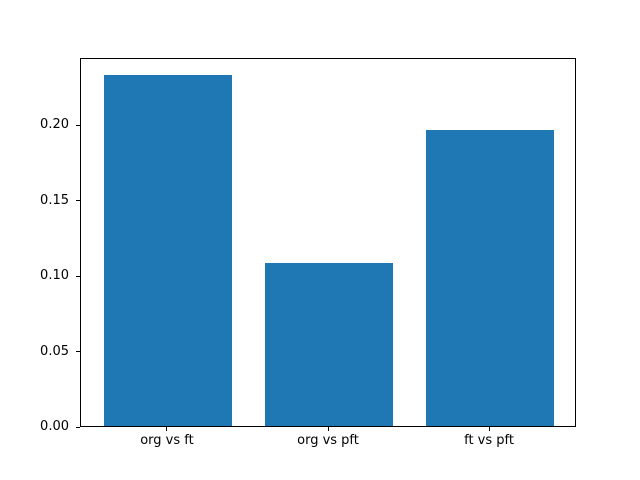  What do you see at coordinates (168, 250) in the screenshot?
I see `bar-org-vs-ft` at bounding box center [168, 250].